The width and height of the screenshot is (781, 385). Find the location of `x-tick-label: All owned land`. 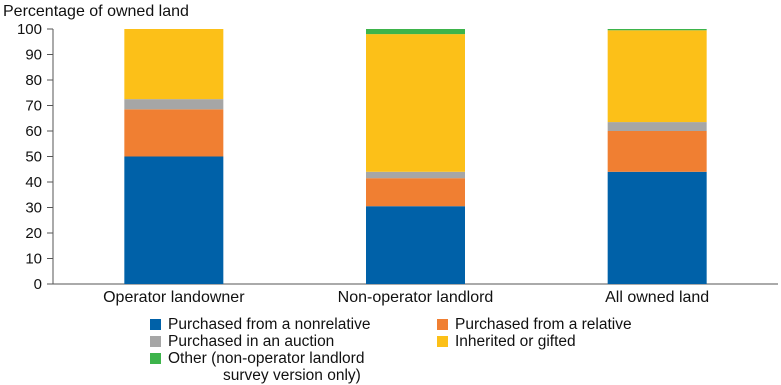

x-tick-label: All owned land is located at coordinates (657, 297).